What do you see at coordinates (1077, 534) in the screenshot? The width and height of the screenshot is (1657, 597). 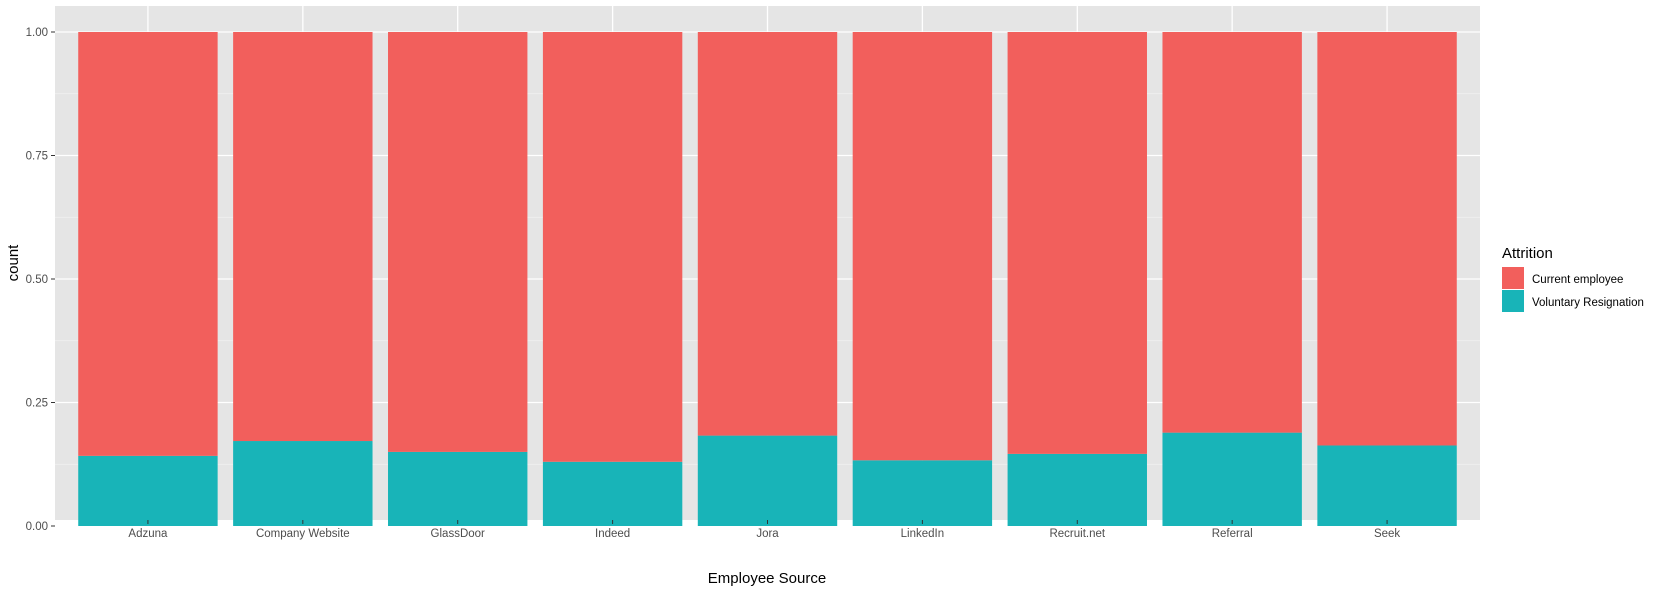 I see `x-tick-label-recruit-net: Recruit.net` at bounding box center [1077, 534].